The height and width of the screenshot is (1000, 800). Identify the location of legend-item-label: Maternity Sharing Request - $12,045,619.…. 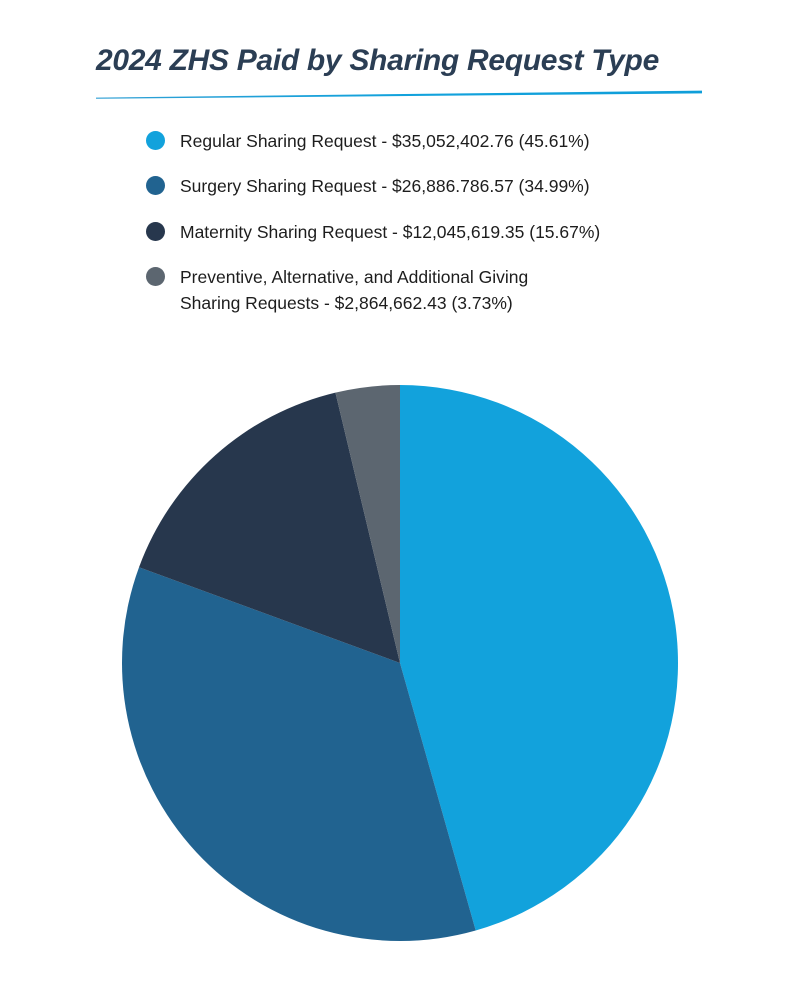
(390, 231).